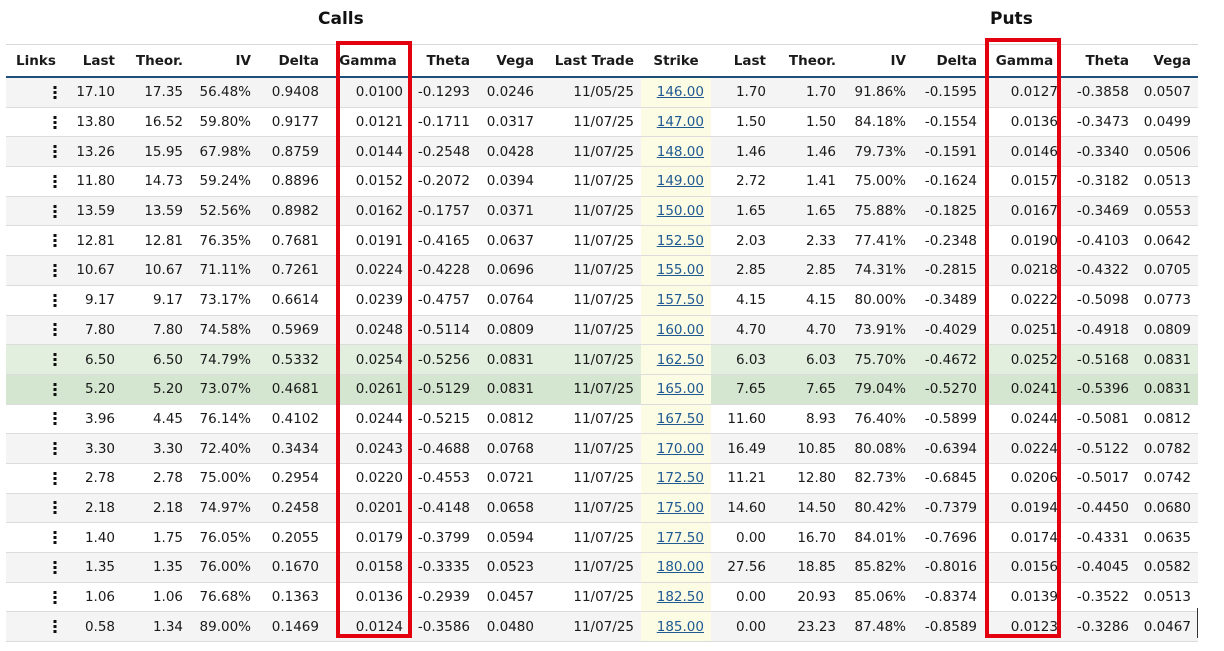 This screenshot has width=1224, height=651. I want to click on put-theta-cell: -0.5098, so click(1100, 300).